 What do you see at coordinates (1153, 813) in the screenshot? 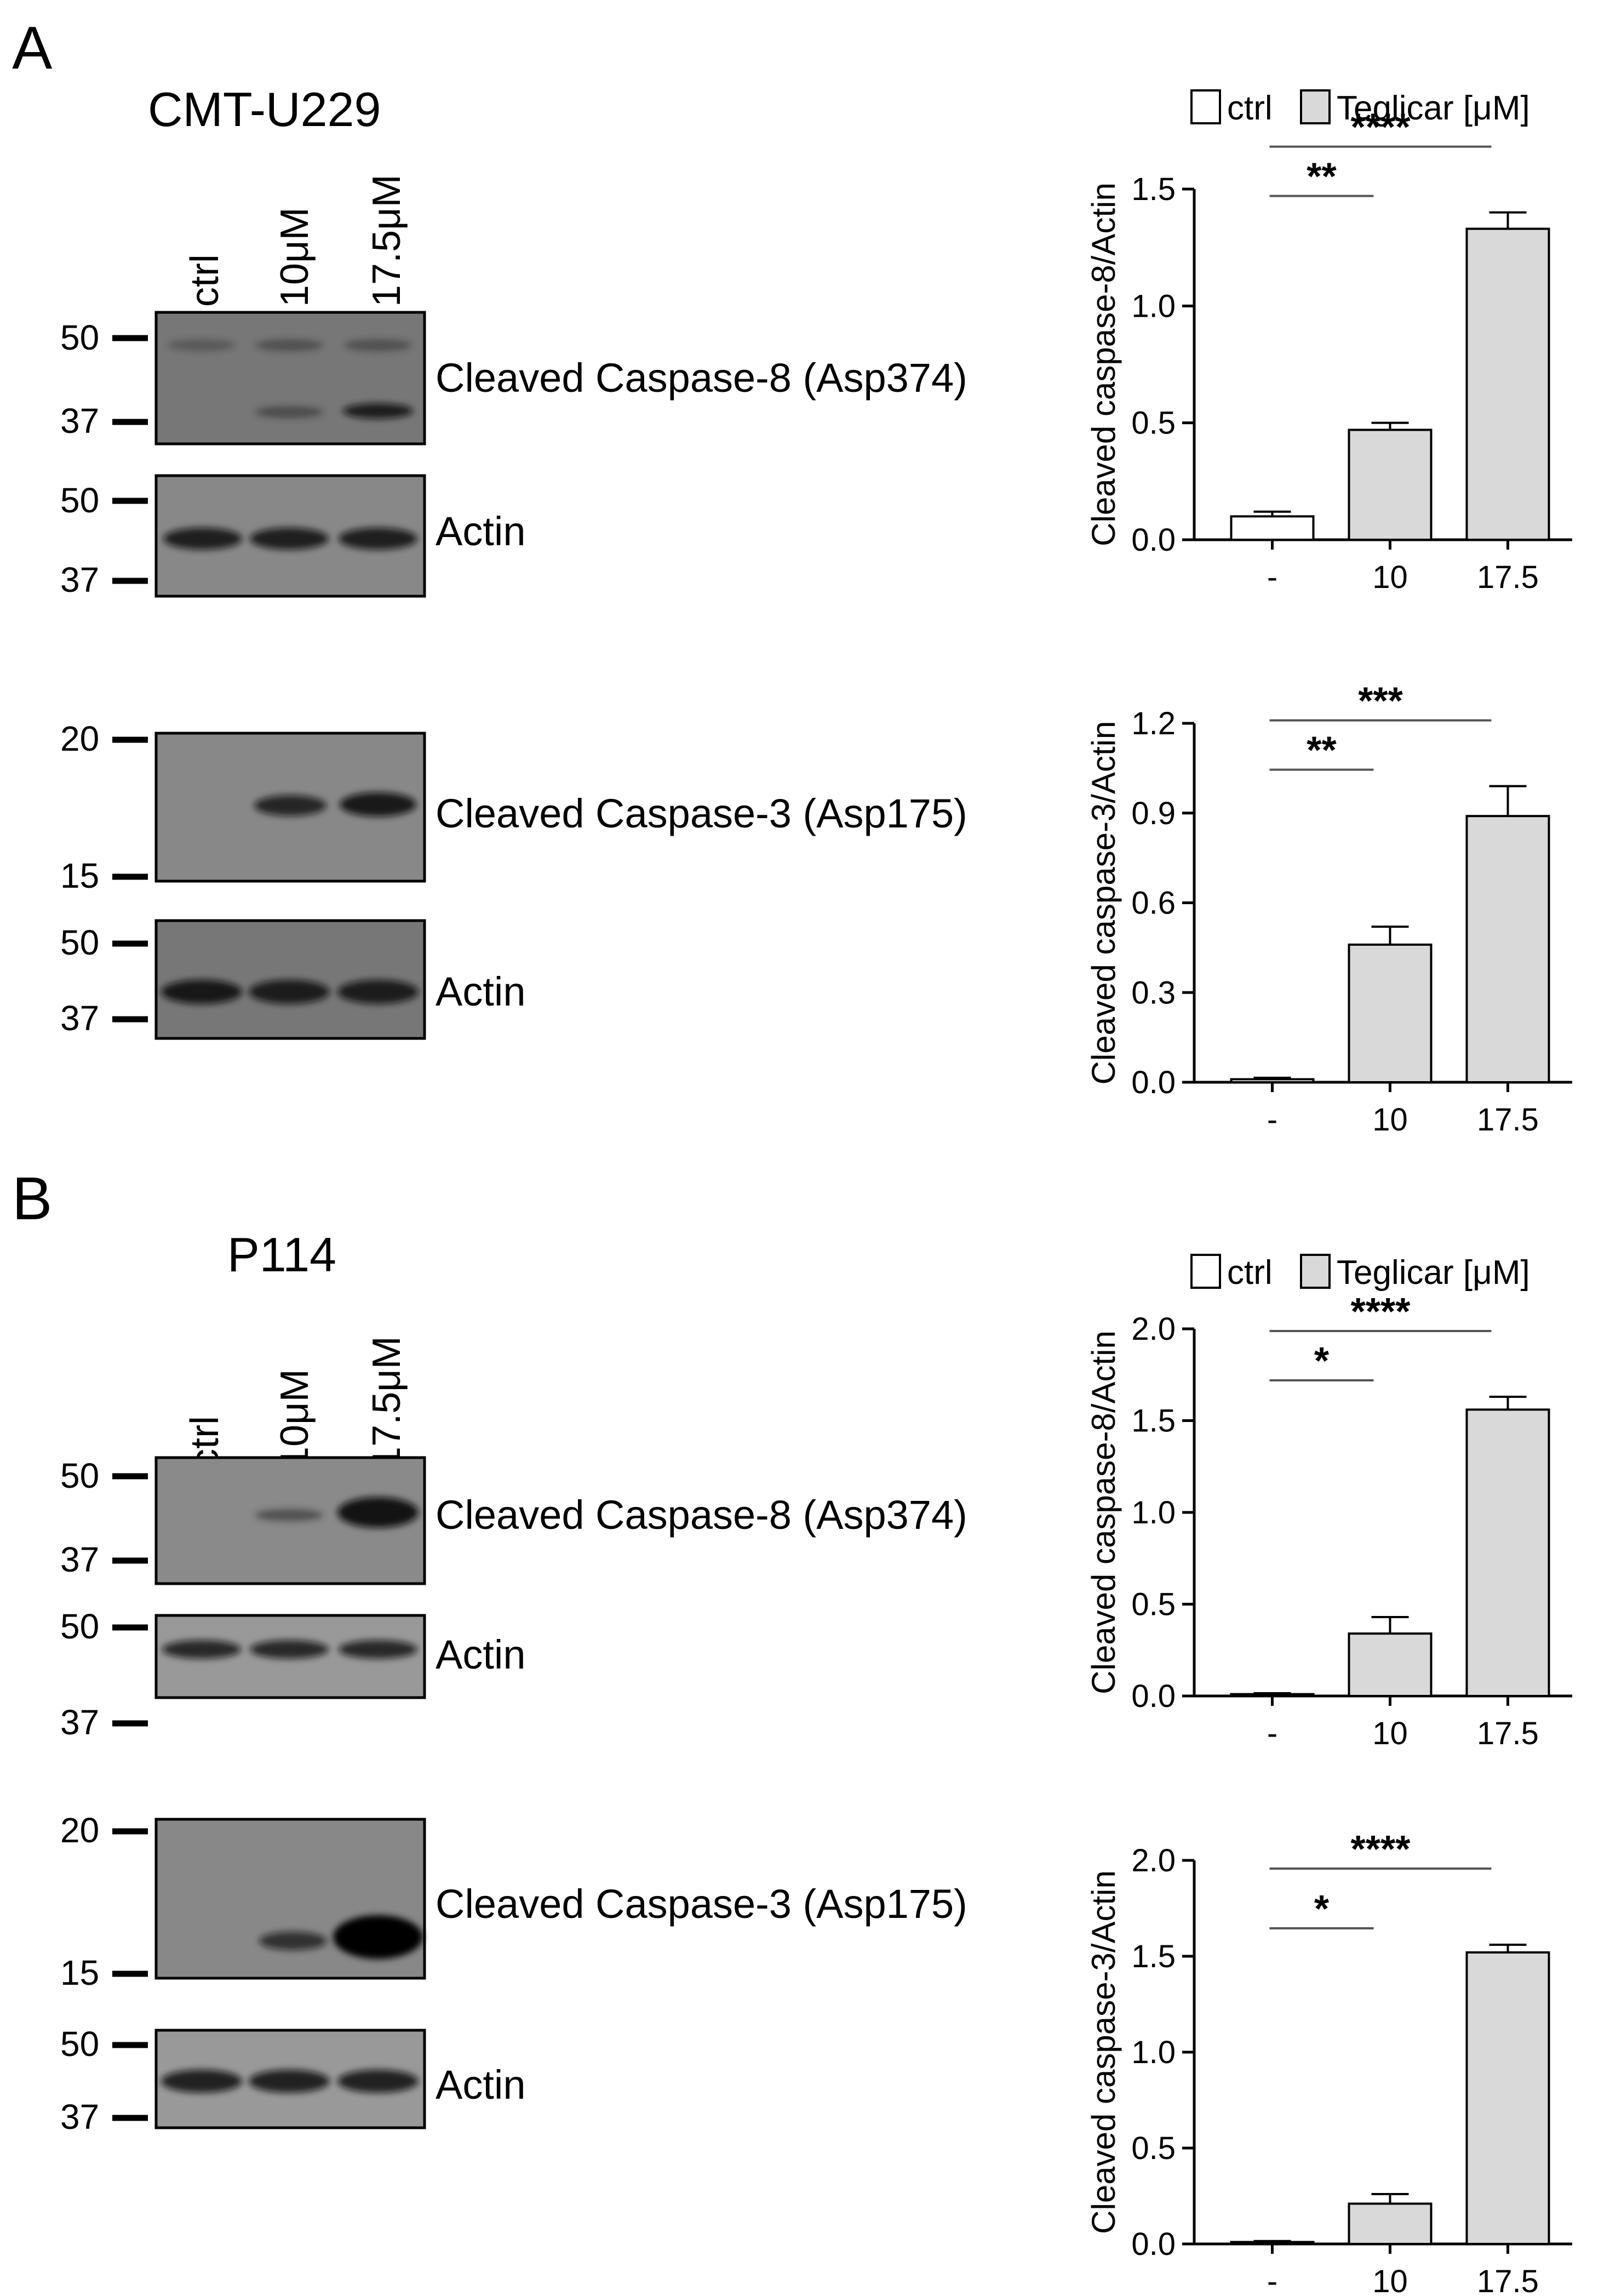
I see `y-tick-label: 0.9` at bounding box center [1153, 813].